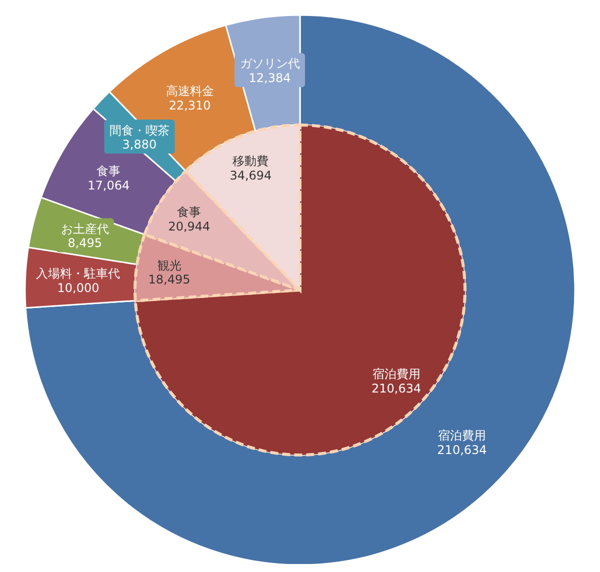 This screenshot has height=572, width=600. Describe the element at coordinates (139, 145) in the screenshot. I see `data-label: 3,880` at that location.